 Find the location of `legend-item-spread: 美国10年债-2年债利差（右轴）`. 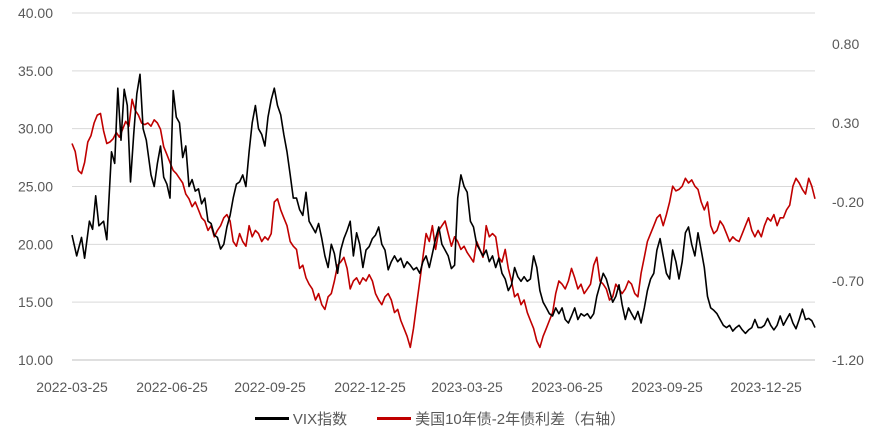

legend-item-spread: 美国10年债-2年债利差（右轴） is located at coordinates (501, 418).